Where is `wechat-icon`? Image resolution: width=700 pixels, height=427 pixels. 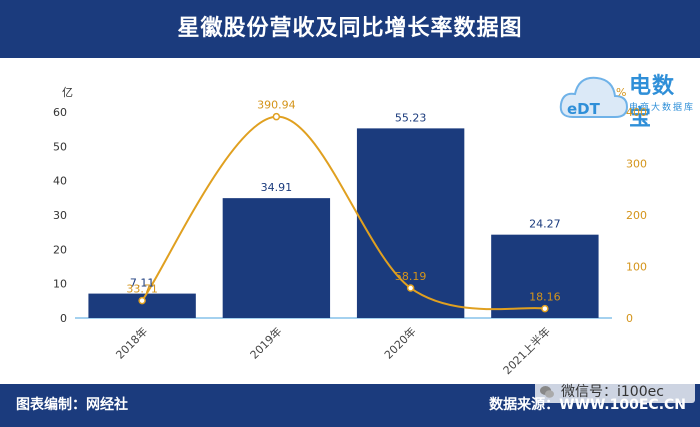
wechat-icon is located at coordinates (547, 392).